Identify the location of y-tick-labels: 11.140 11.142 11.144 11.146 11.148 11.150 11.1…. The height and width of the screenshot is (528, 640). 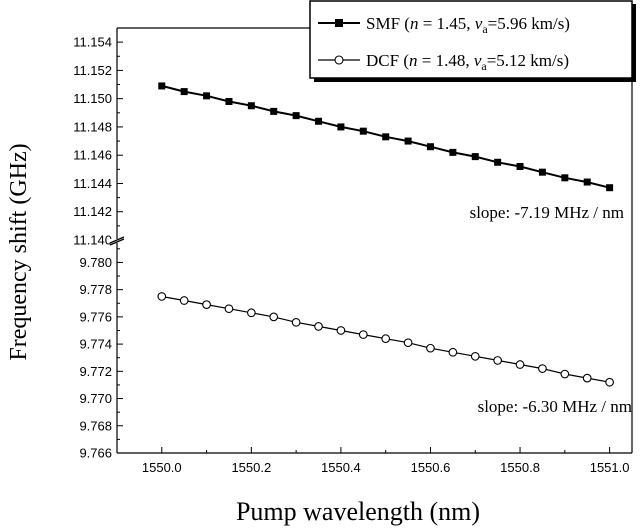
(92, 248).